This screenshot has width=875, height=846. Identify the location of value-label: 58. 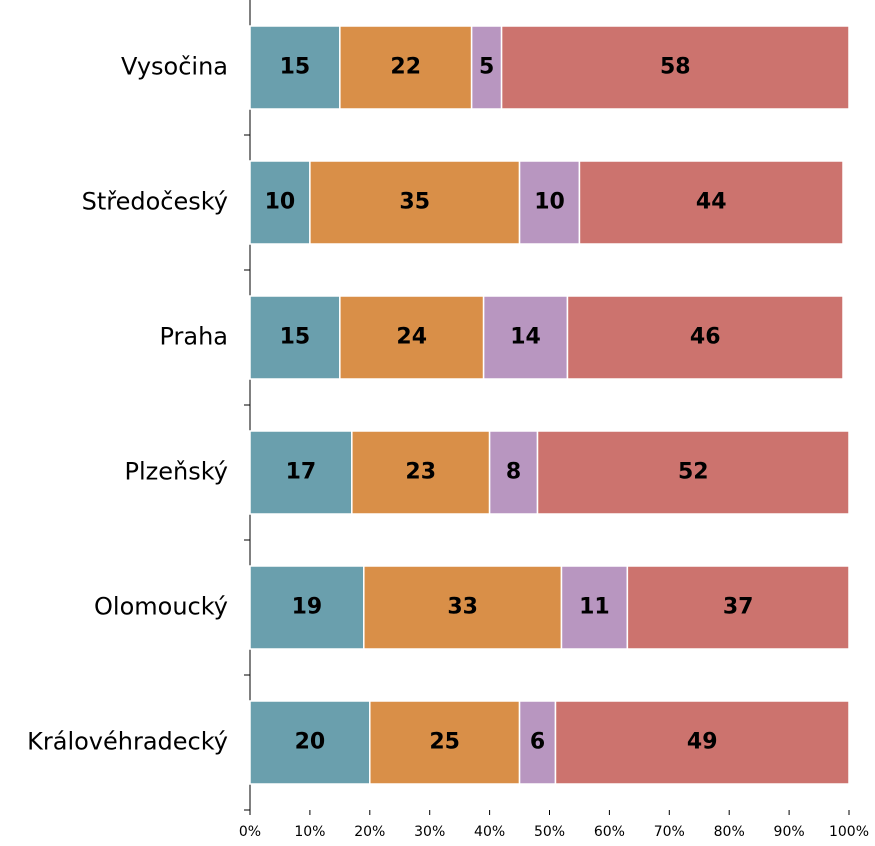
(675, 67).